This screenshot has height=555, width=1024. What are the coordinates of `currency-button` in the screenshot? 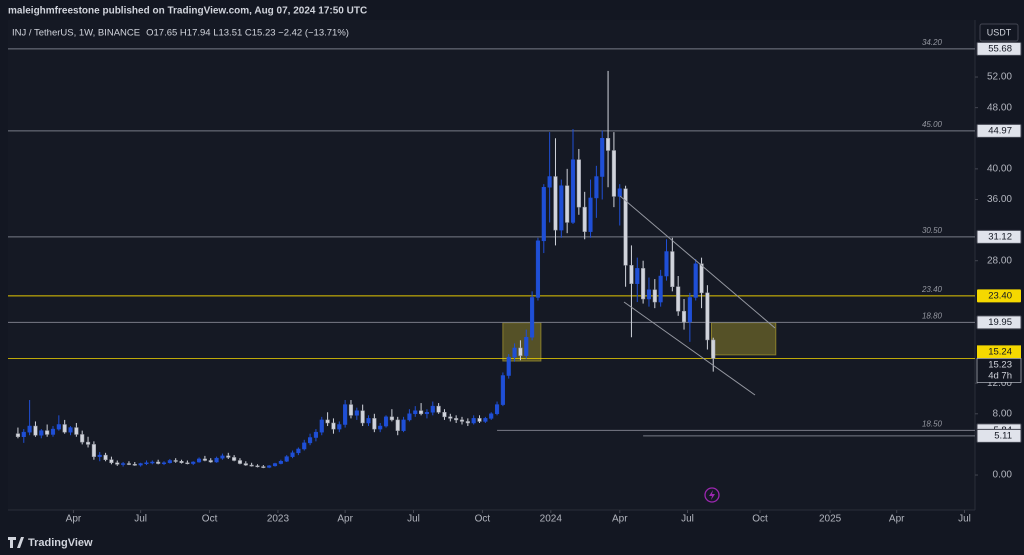 It's located at (999, 32).